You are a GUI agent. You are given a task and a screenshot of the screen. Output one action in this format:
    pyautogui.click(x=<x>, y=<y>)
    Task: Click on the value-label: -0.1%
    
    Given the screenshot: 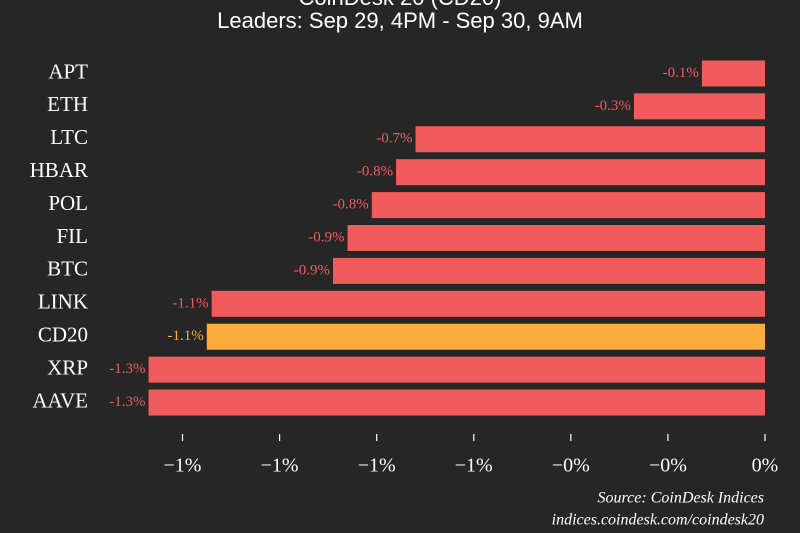 What is the action you would take?
    pyautogui.click(x=681, y=73)
    